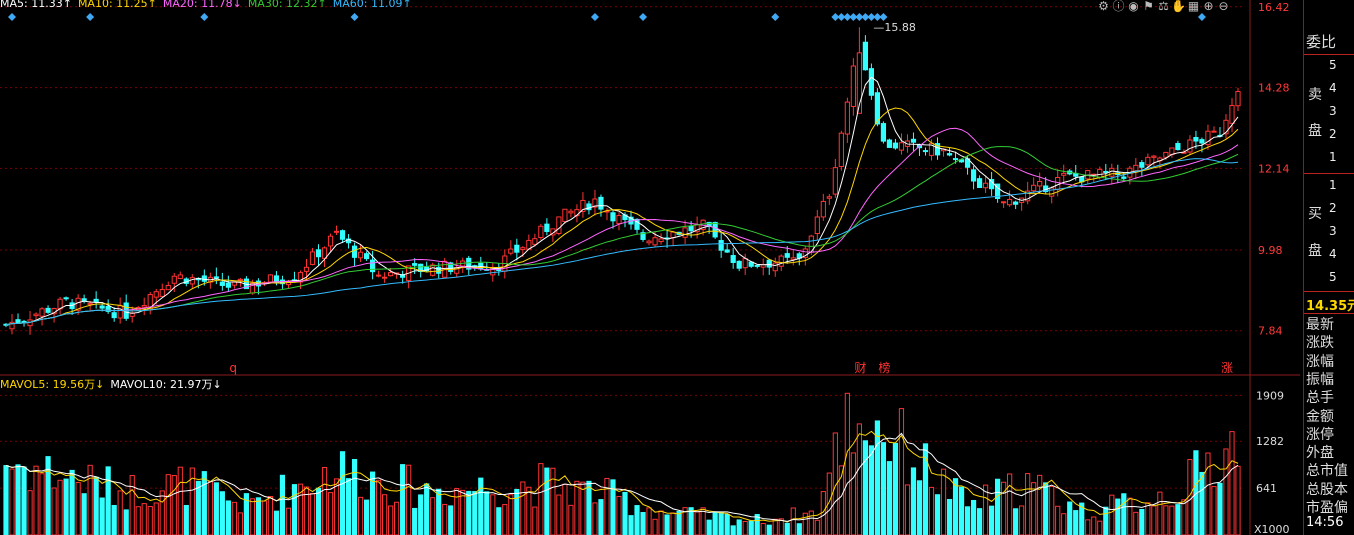  Describe the element at coordinates (1325, 522) in the screenshot. I see `quote-time: 14:56` at that location.